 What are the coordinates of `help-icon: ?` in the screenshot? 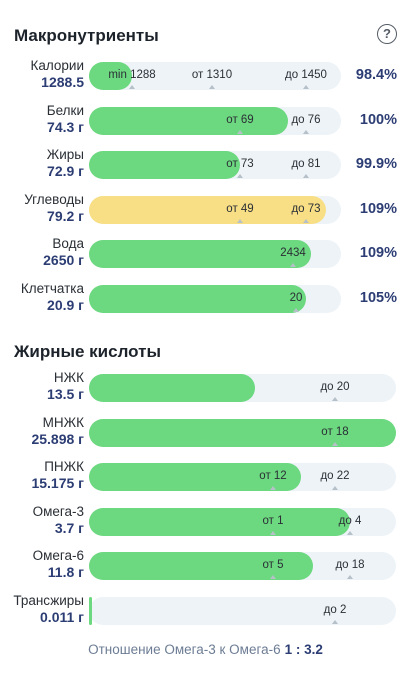 It's located at (387, 34).